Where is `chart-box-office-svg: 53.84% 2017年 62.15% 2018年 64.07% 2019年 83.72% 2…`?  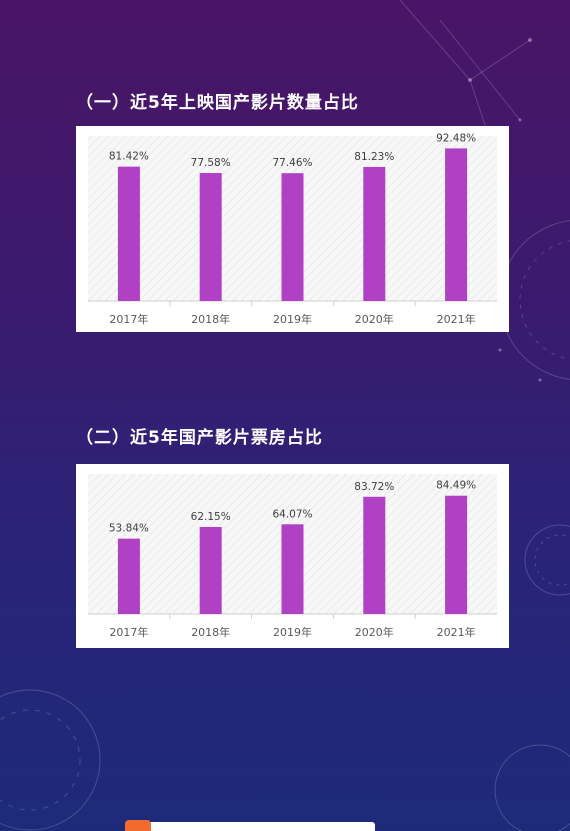 chart-box-office-svg: 53.84% 2017年 62.15% 2018年 64.07% 2019年 83.72% 2… is located at coordinates (292, 556).